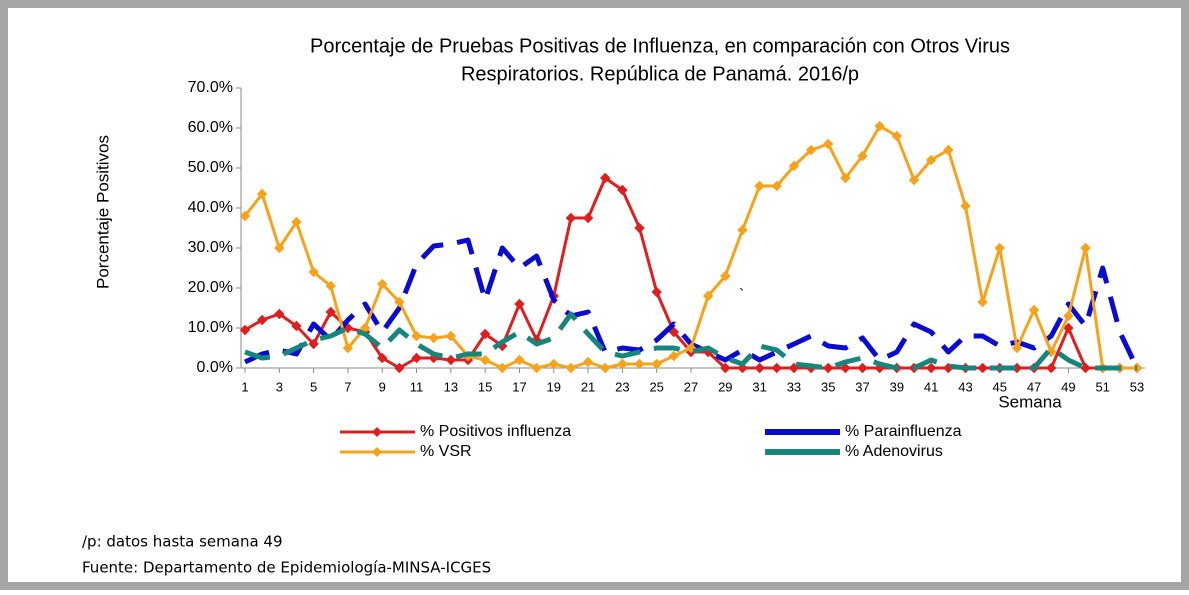 The image size is (1189, 595). What do you see at coordinates (1000, 386) in the screenshot?
I see `x-tick-label: 45` at bounding box center [1000, 386].